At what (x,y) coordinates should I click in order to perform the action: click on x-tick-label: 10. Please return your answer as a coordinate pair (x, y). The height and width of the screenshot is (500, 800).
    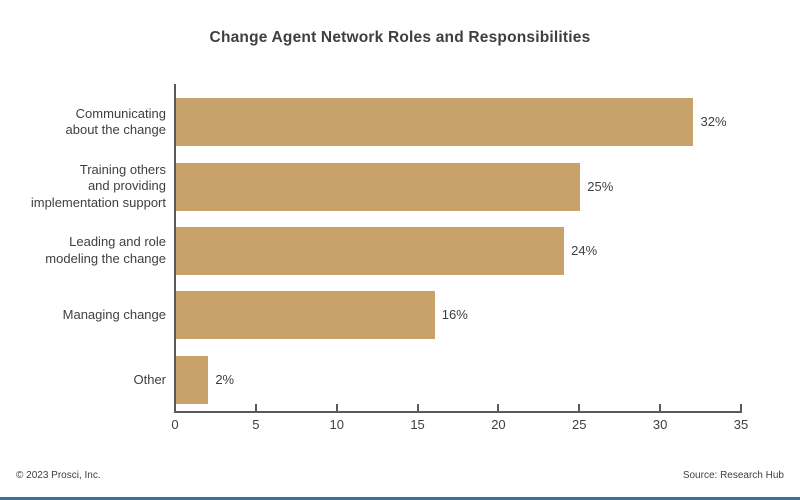
    Looking at the image, I should click on (336, 424).